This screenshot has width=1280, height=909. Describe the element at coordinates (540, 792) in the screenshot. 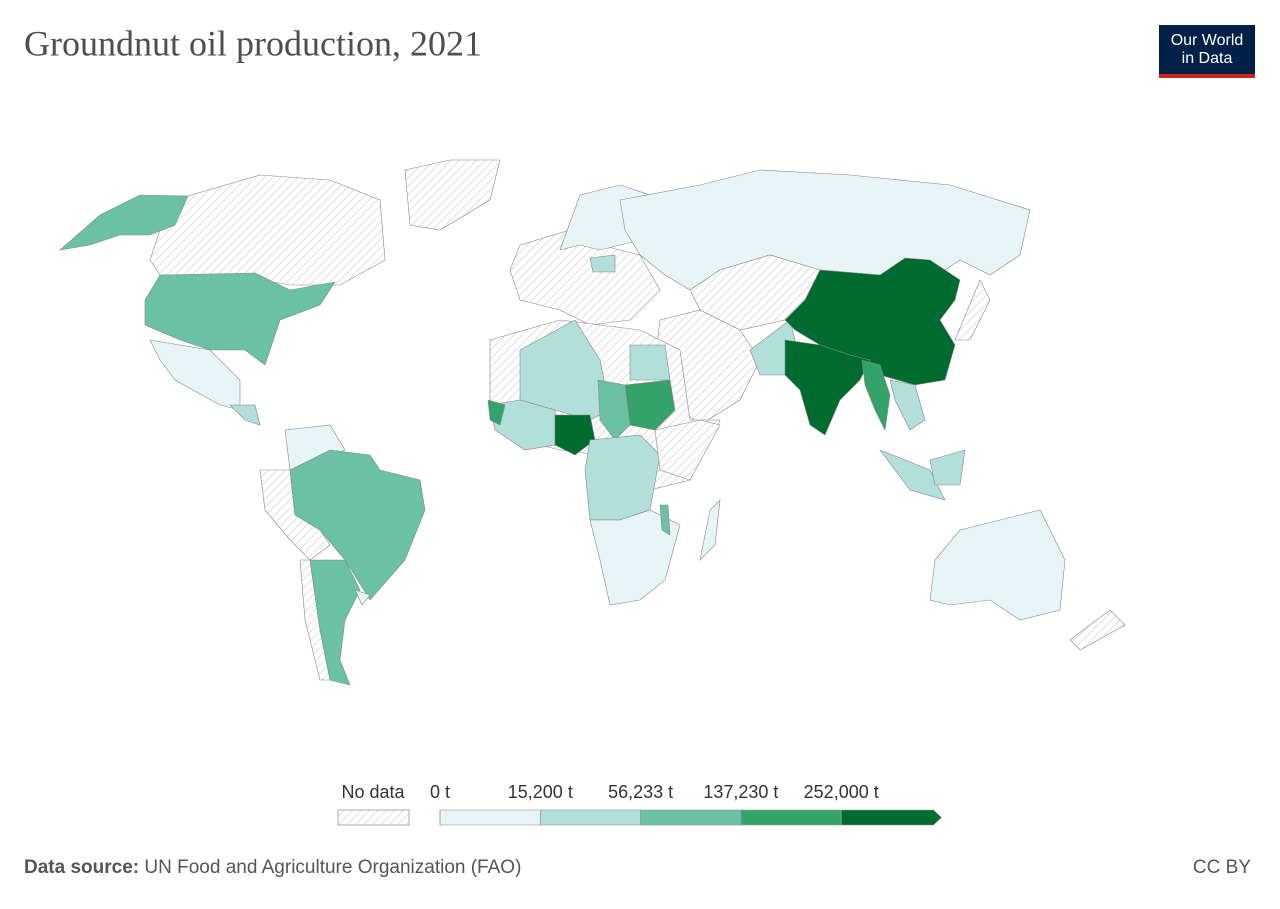

I see `legend-tick-label: 15,200 t` at that location.